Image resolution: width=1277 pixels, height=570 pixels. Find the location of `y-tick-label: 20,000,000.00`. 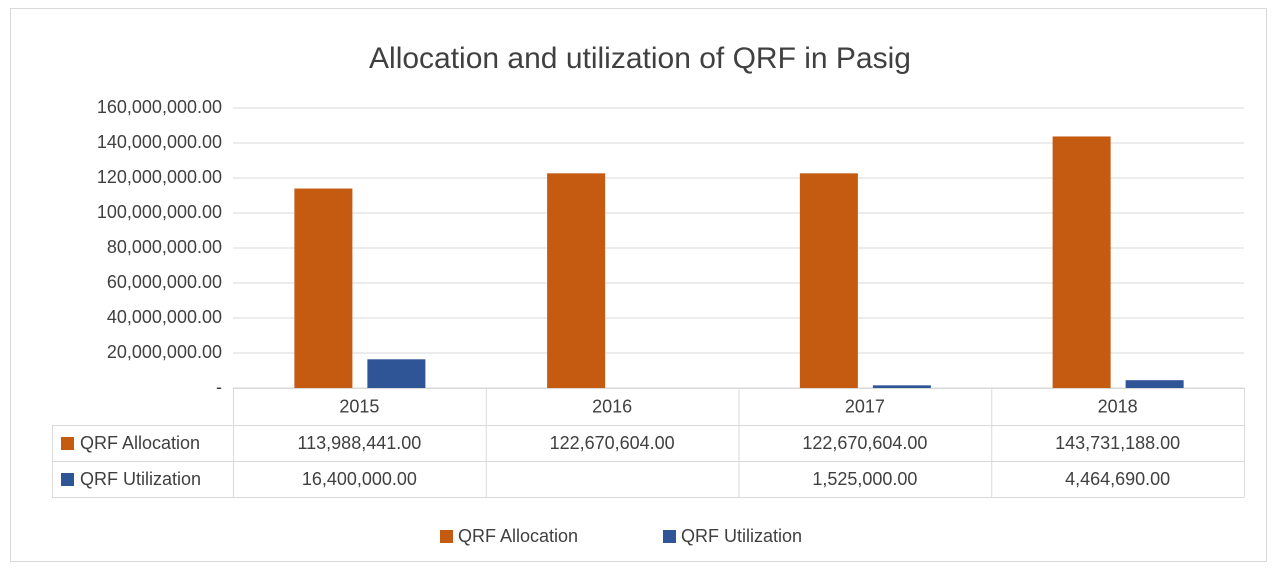

y-tick-label: 20,000,000.00 is located at coordinates (164, 352).